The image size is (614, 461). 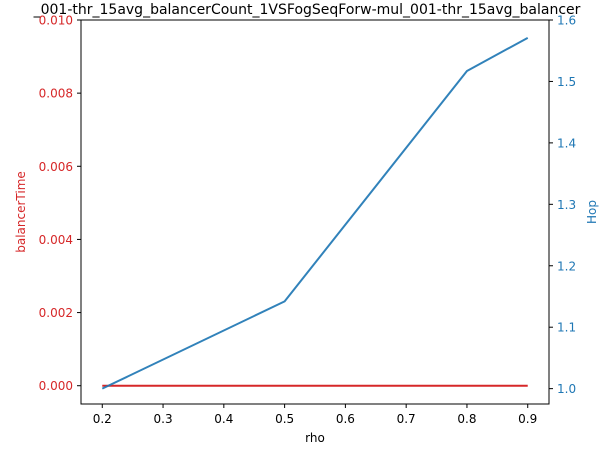 What do you see at coordinates (223, 419) in the screenshot?
I see `x-tick-label: 0.4` at bounding box center [223, 419].